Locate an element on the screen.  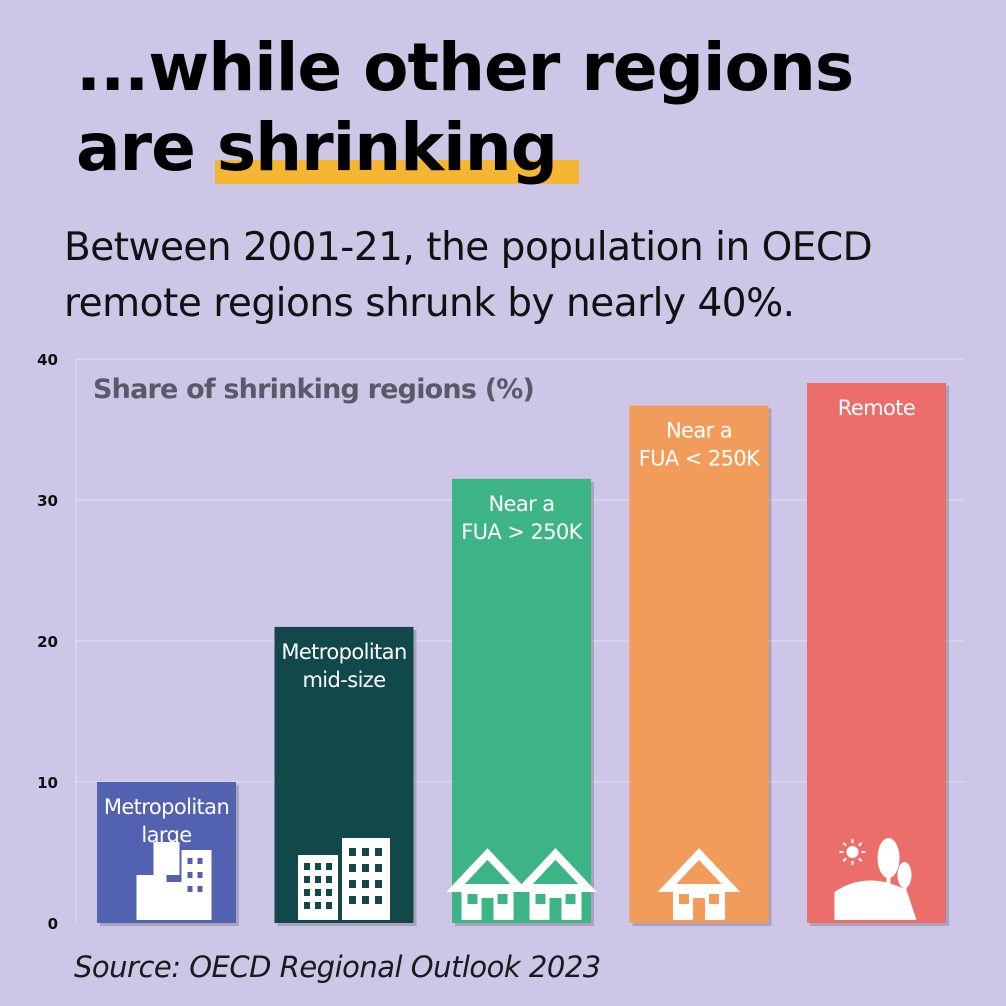
chart-title: Share of shrinking regions (%) is located at coordinates (313, 389).